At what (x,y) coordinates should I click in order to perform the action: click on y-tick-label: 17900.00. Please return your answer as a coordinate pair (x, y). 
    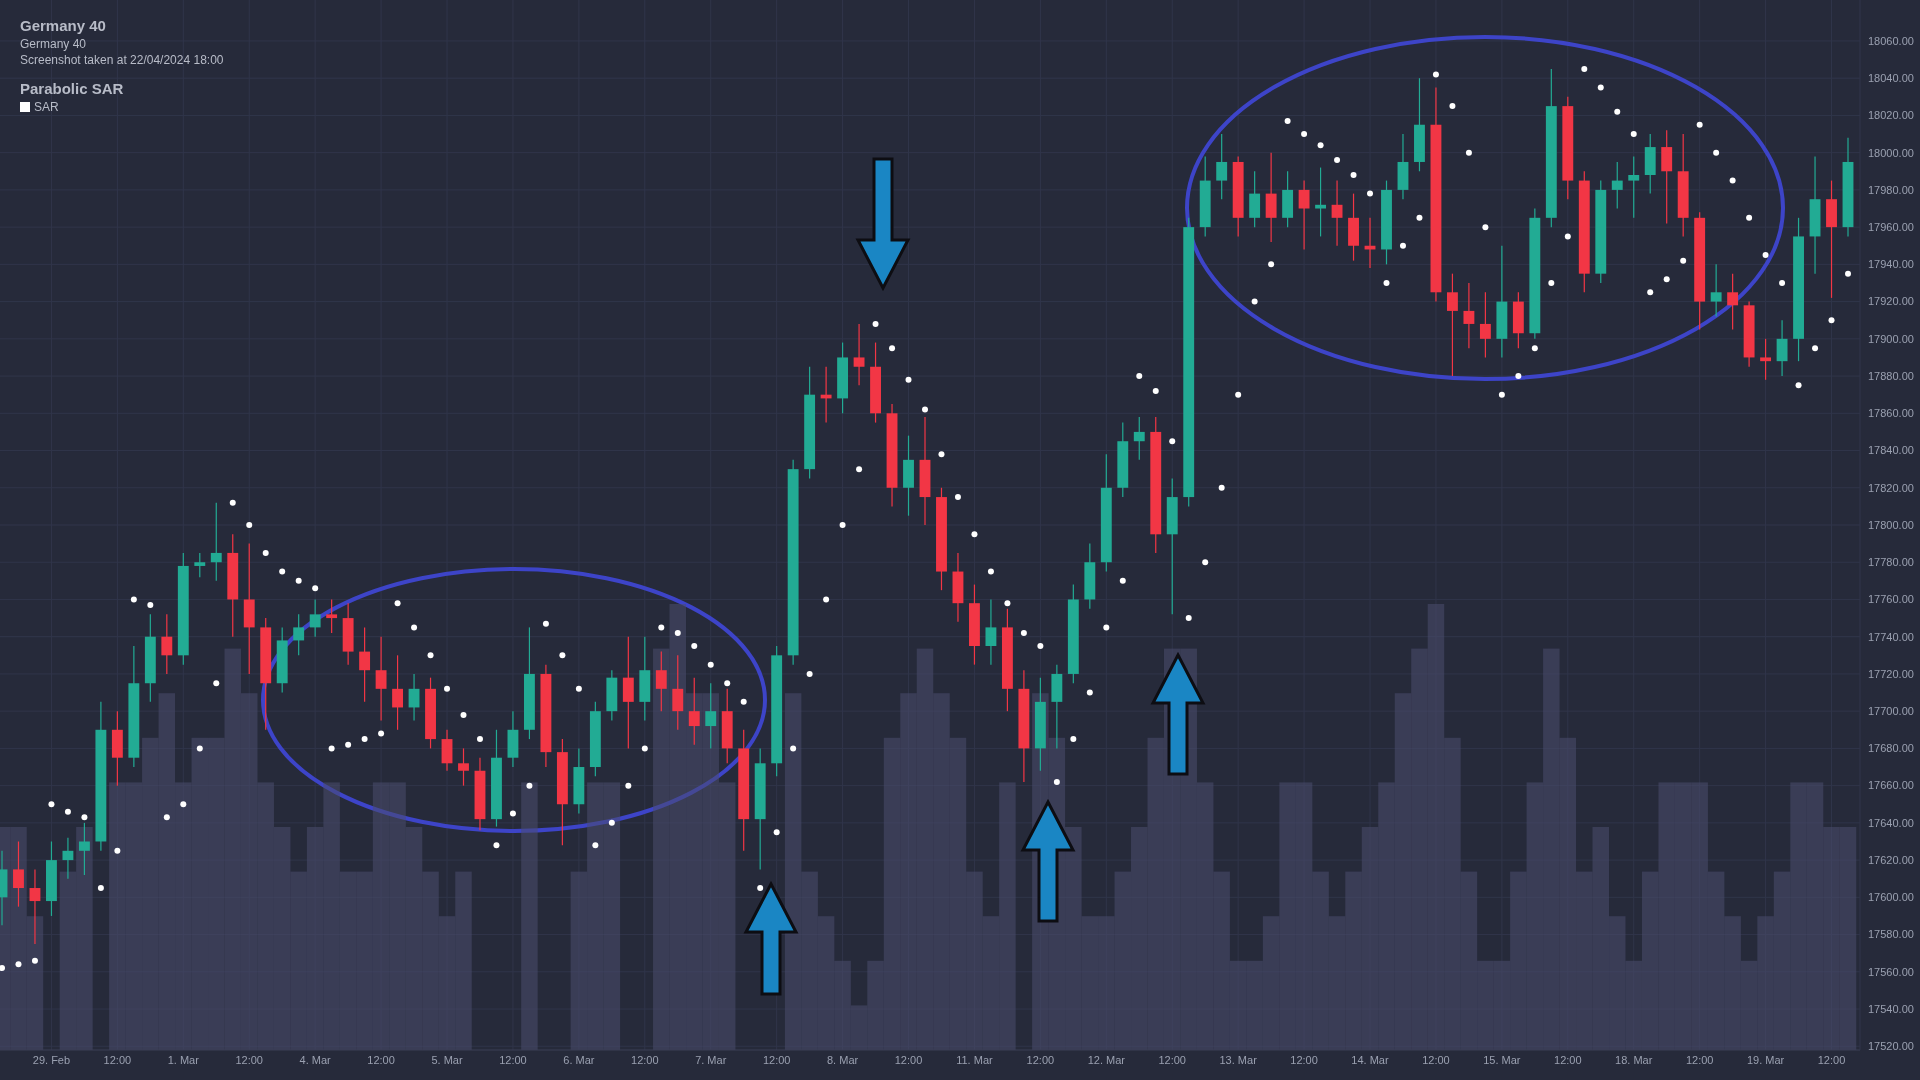
    Looking at the image, I should click on (1891, 338).